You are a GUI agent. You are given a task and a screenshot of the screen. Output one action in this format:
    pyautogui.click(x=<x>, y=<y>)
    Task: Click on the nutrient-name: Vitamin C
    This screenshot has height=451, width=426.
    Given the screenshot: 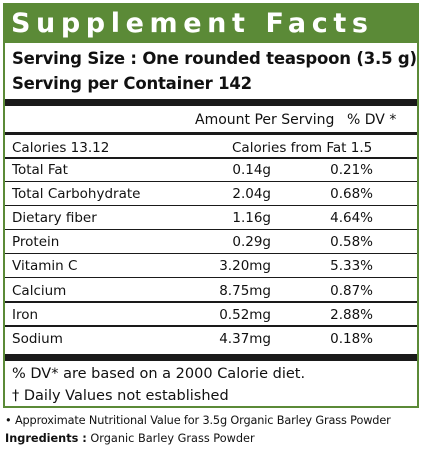 What is the action you would take?
    pyautogui.click(x=45, y=266)
    